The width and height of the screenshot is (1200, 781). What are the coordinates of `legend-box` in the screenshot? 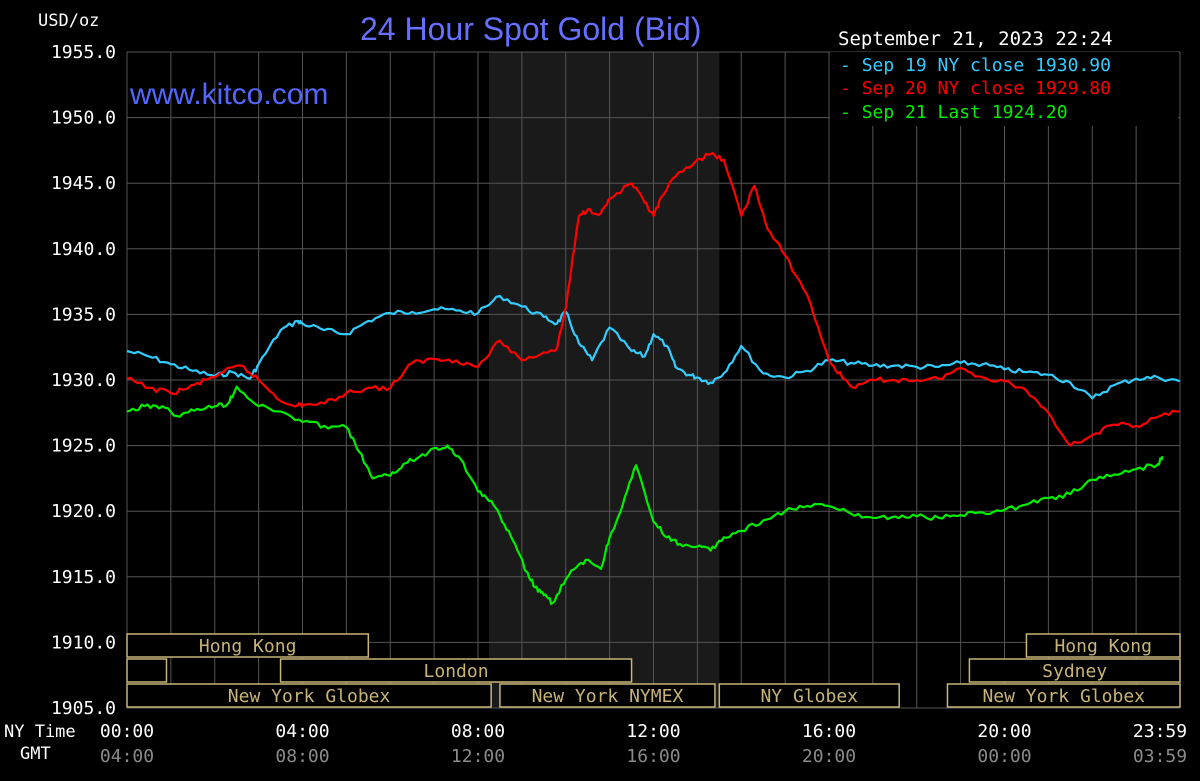 It's located at (1004, 89).